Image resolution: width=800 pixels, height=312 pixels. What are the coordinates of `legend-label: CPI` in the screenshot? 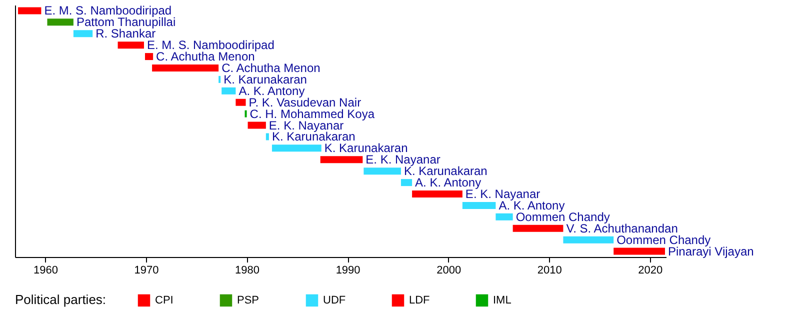 It's located at (164, 300).